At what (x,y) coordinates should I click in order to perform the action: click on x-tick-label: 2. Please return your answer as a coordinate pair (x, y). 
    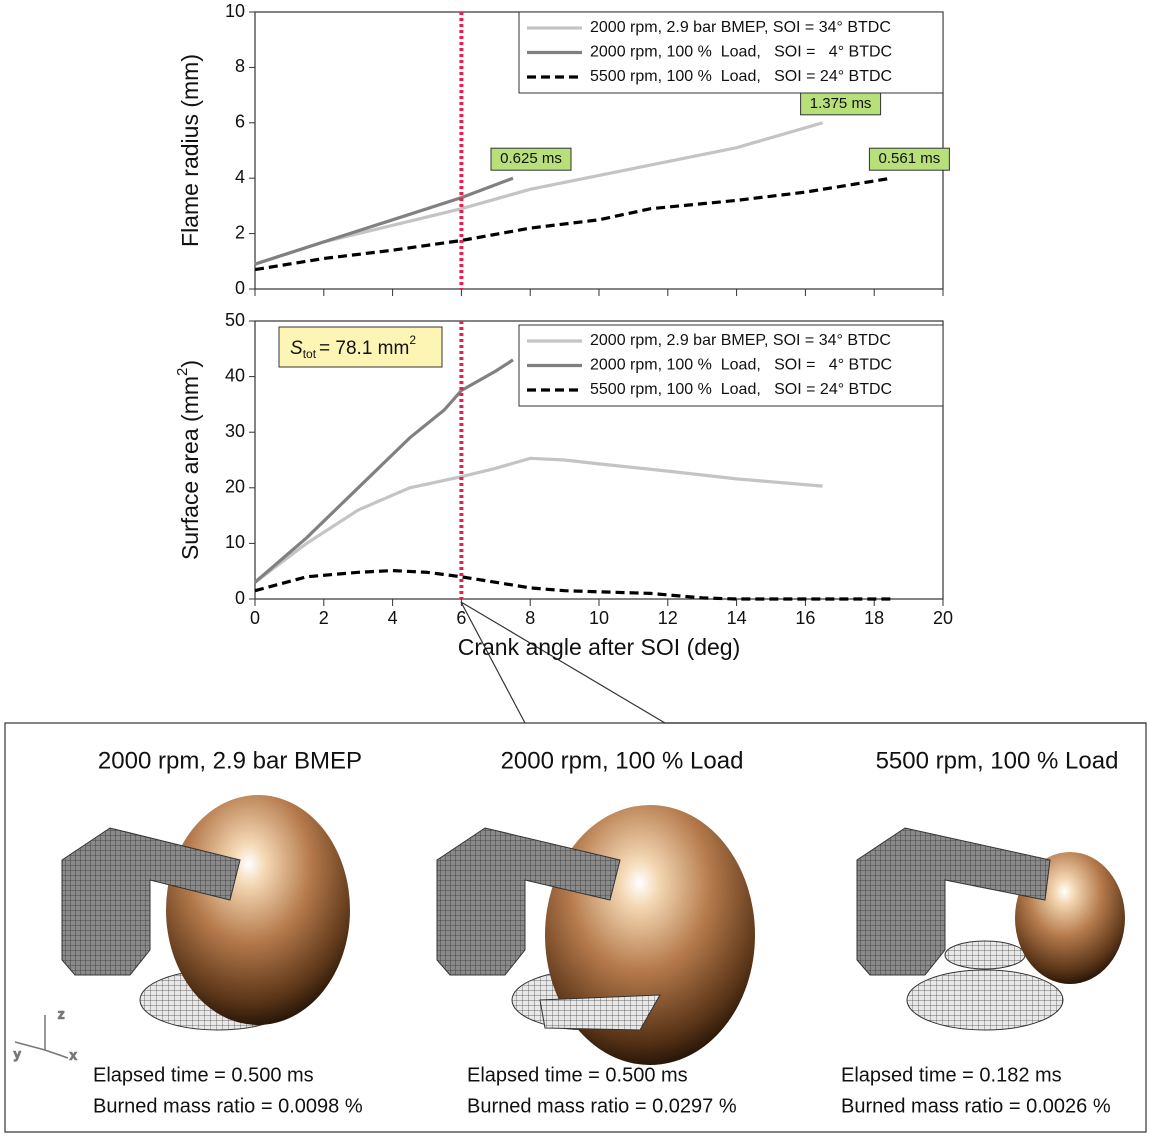
    Looking at the image, I should click on (324, 618).